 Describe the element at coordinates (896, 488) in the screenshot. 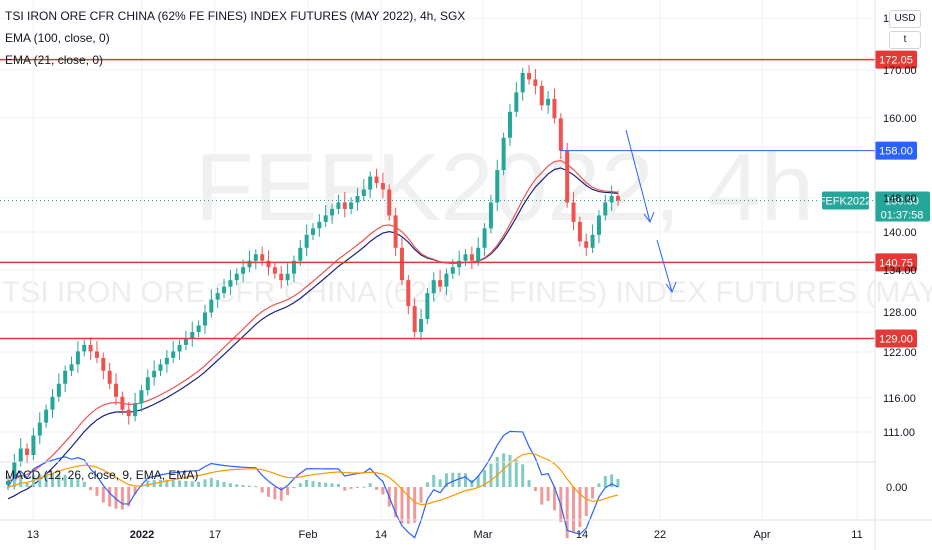

I see `macd-zero-label: 0.00` at that location.